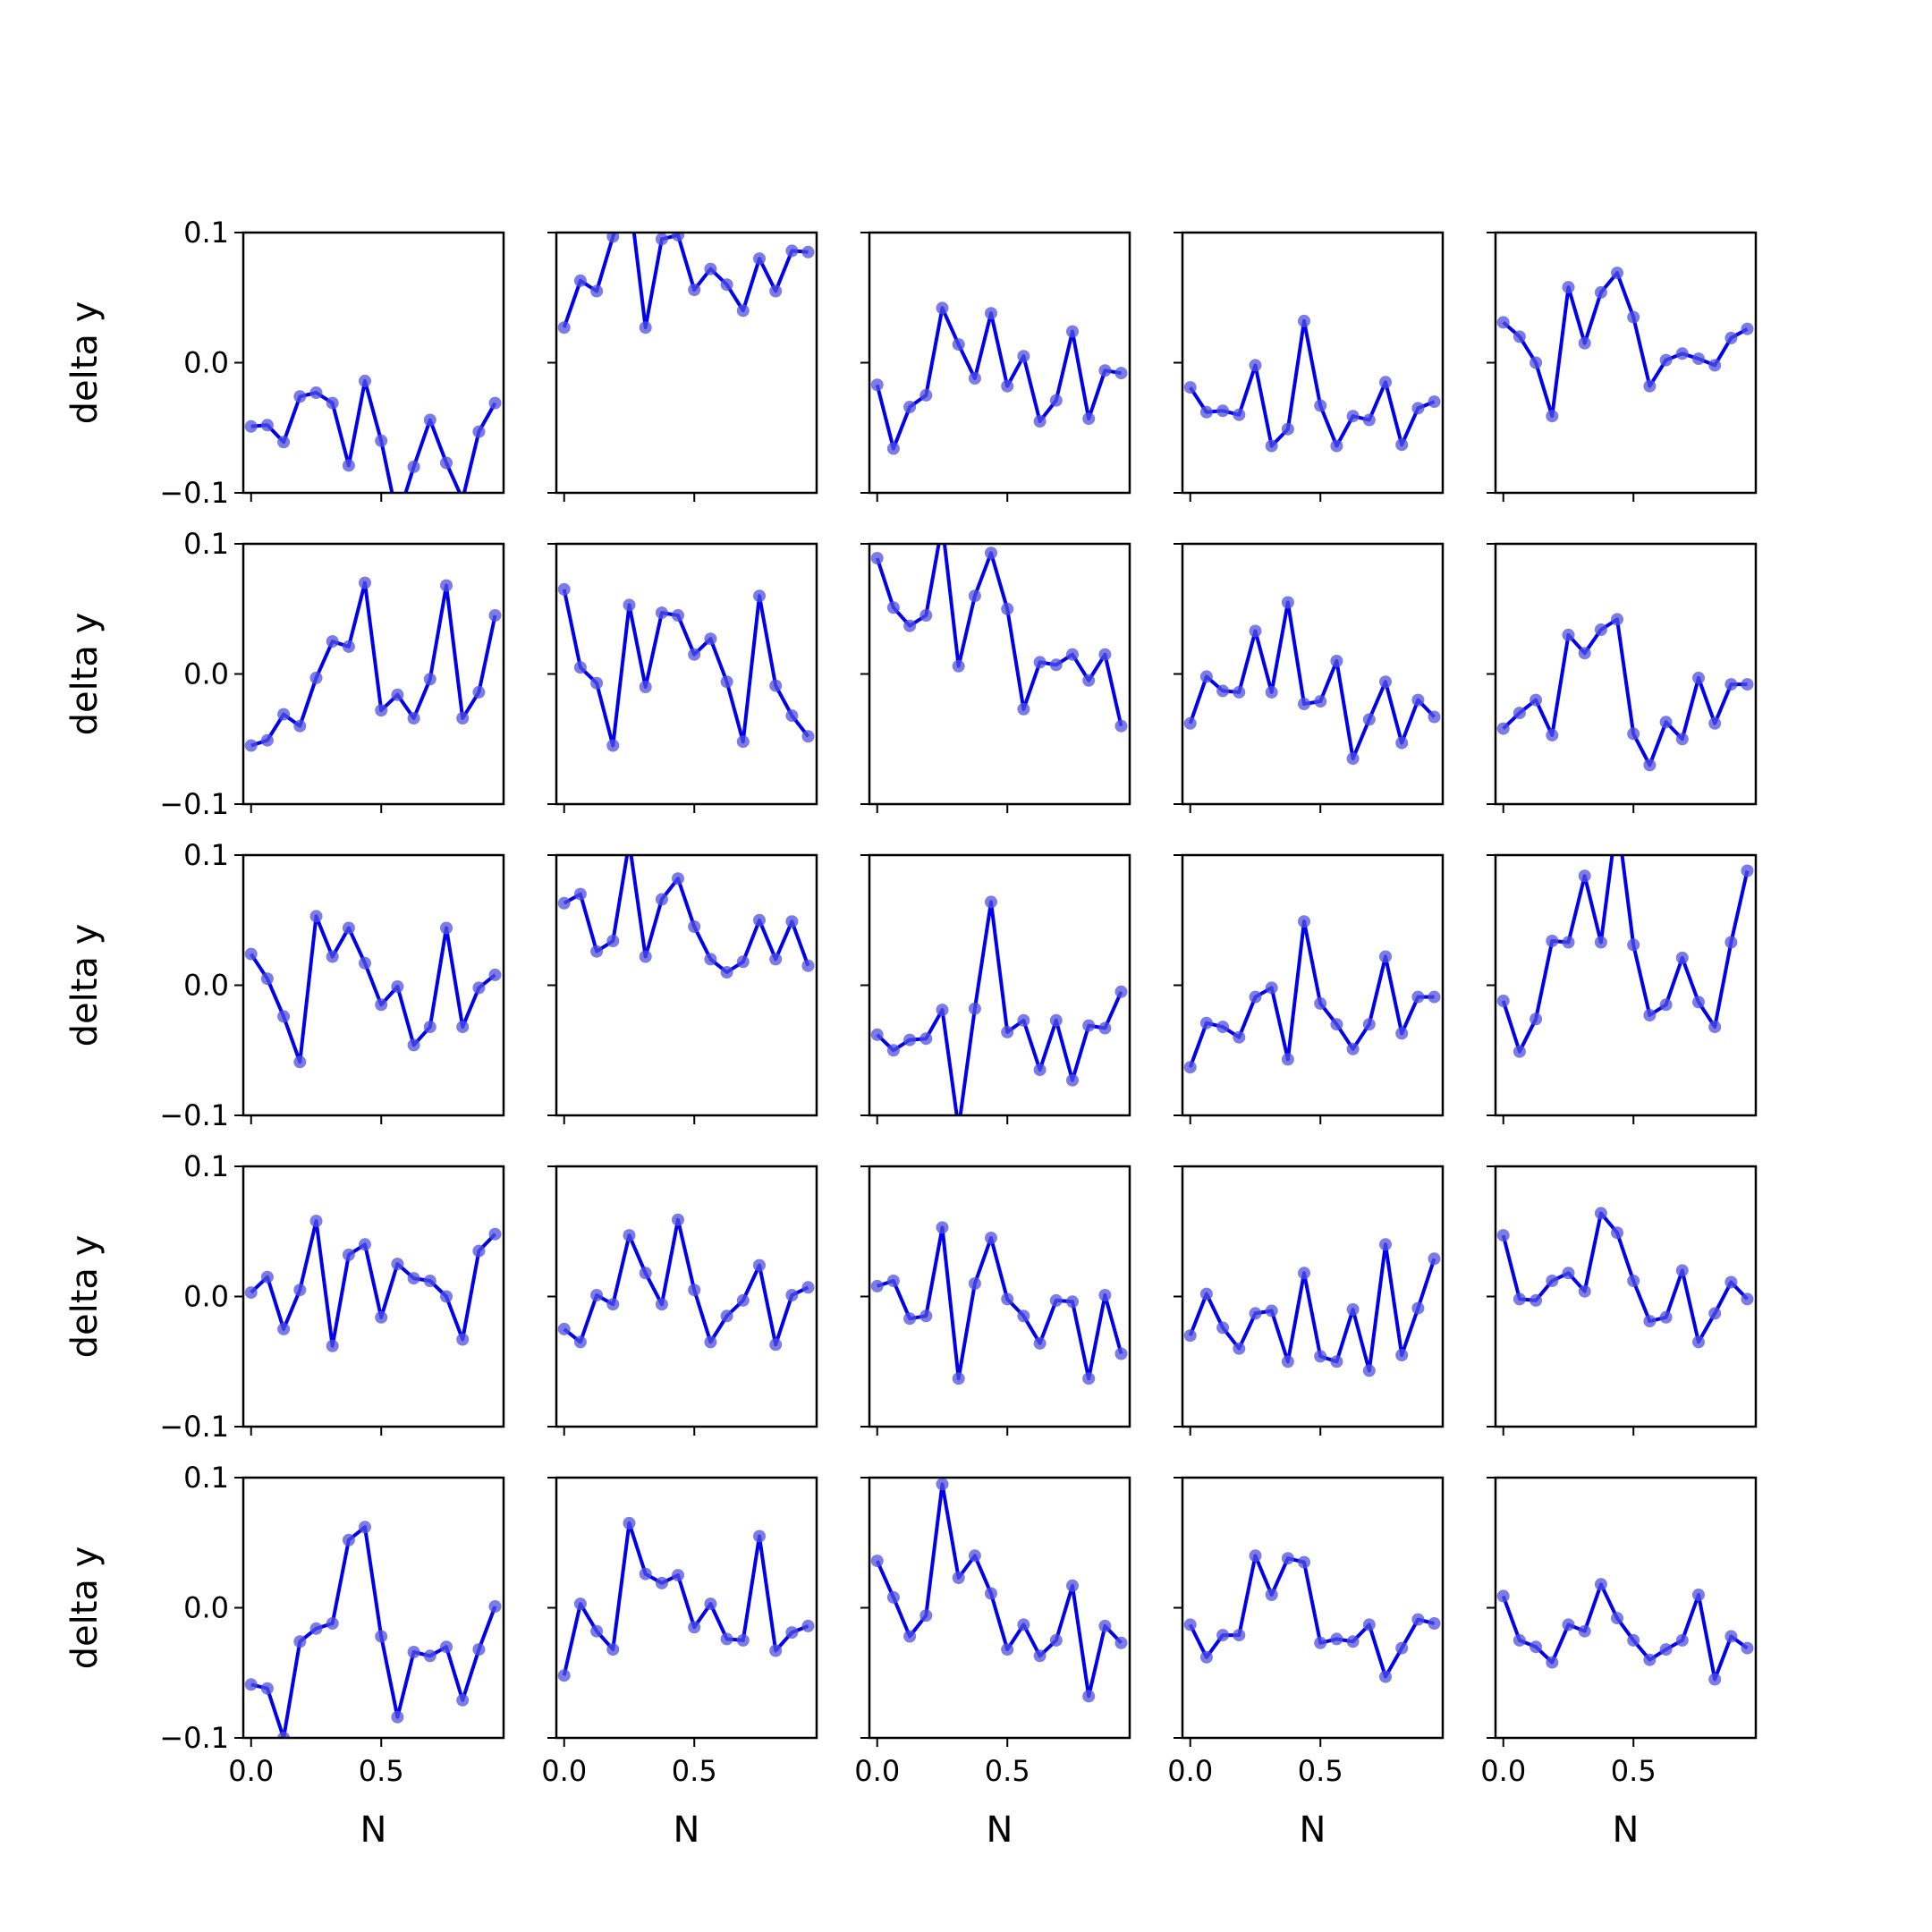  Describe the element at coordinates (999, 363) in the screenshot. I see `axes-frame` at that location.